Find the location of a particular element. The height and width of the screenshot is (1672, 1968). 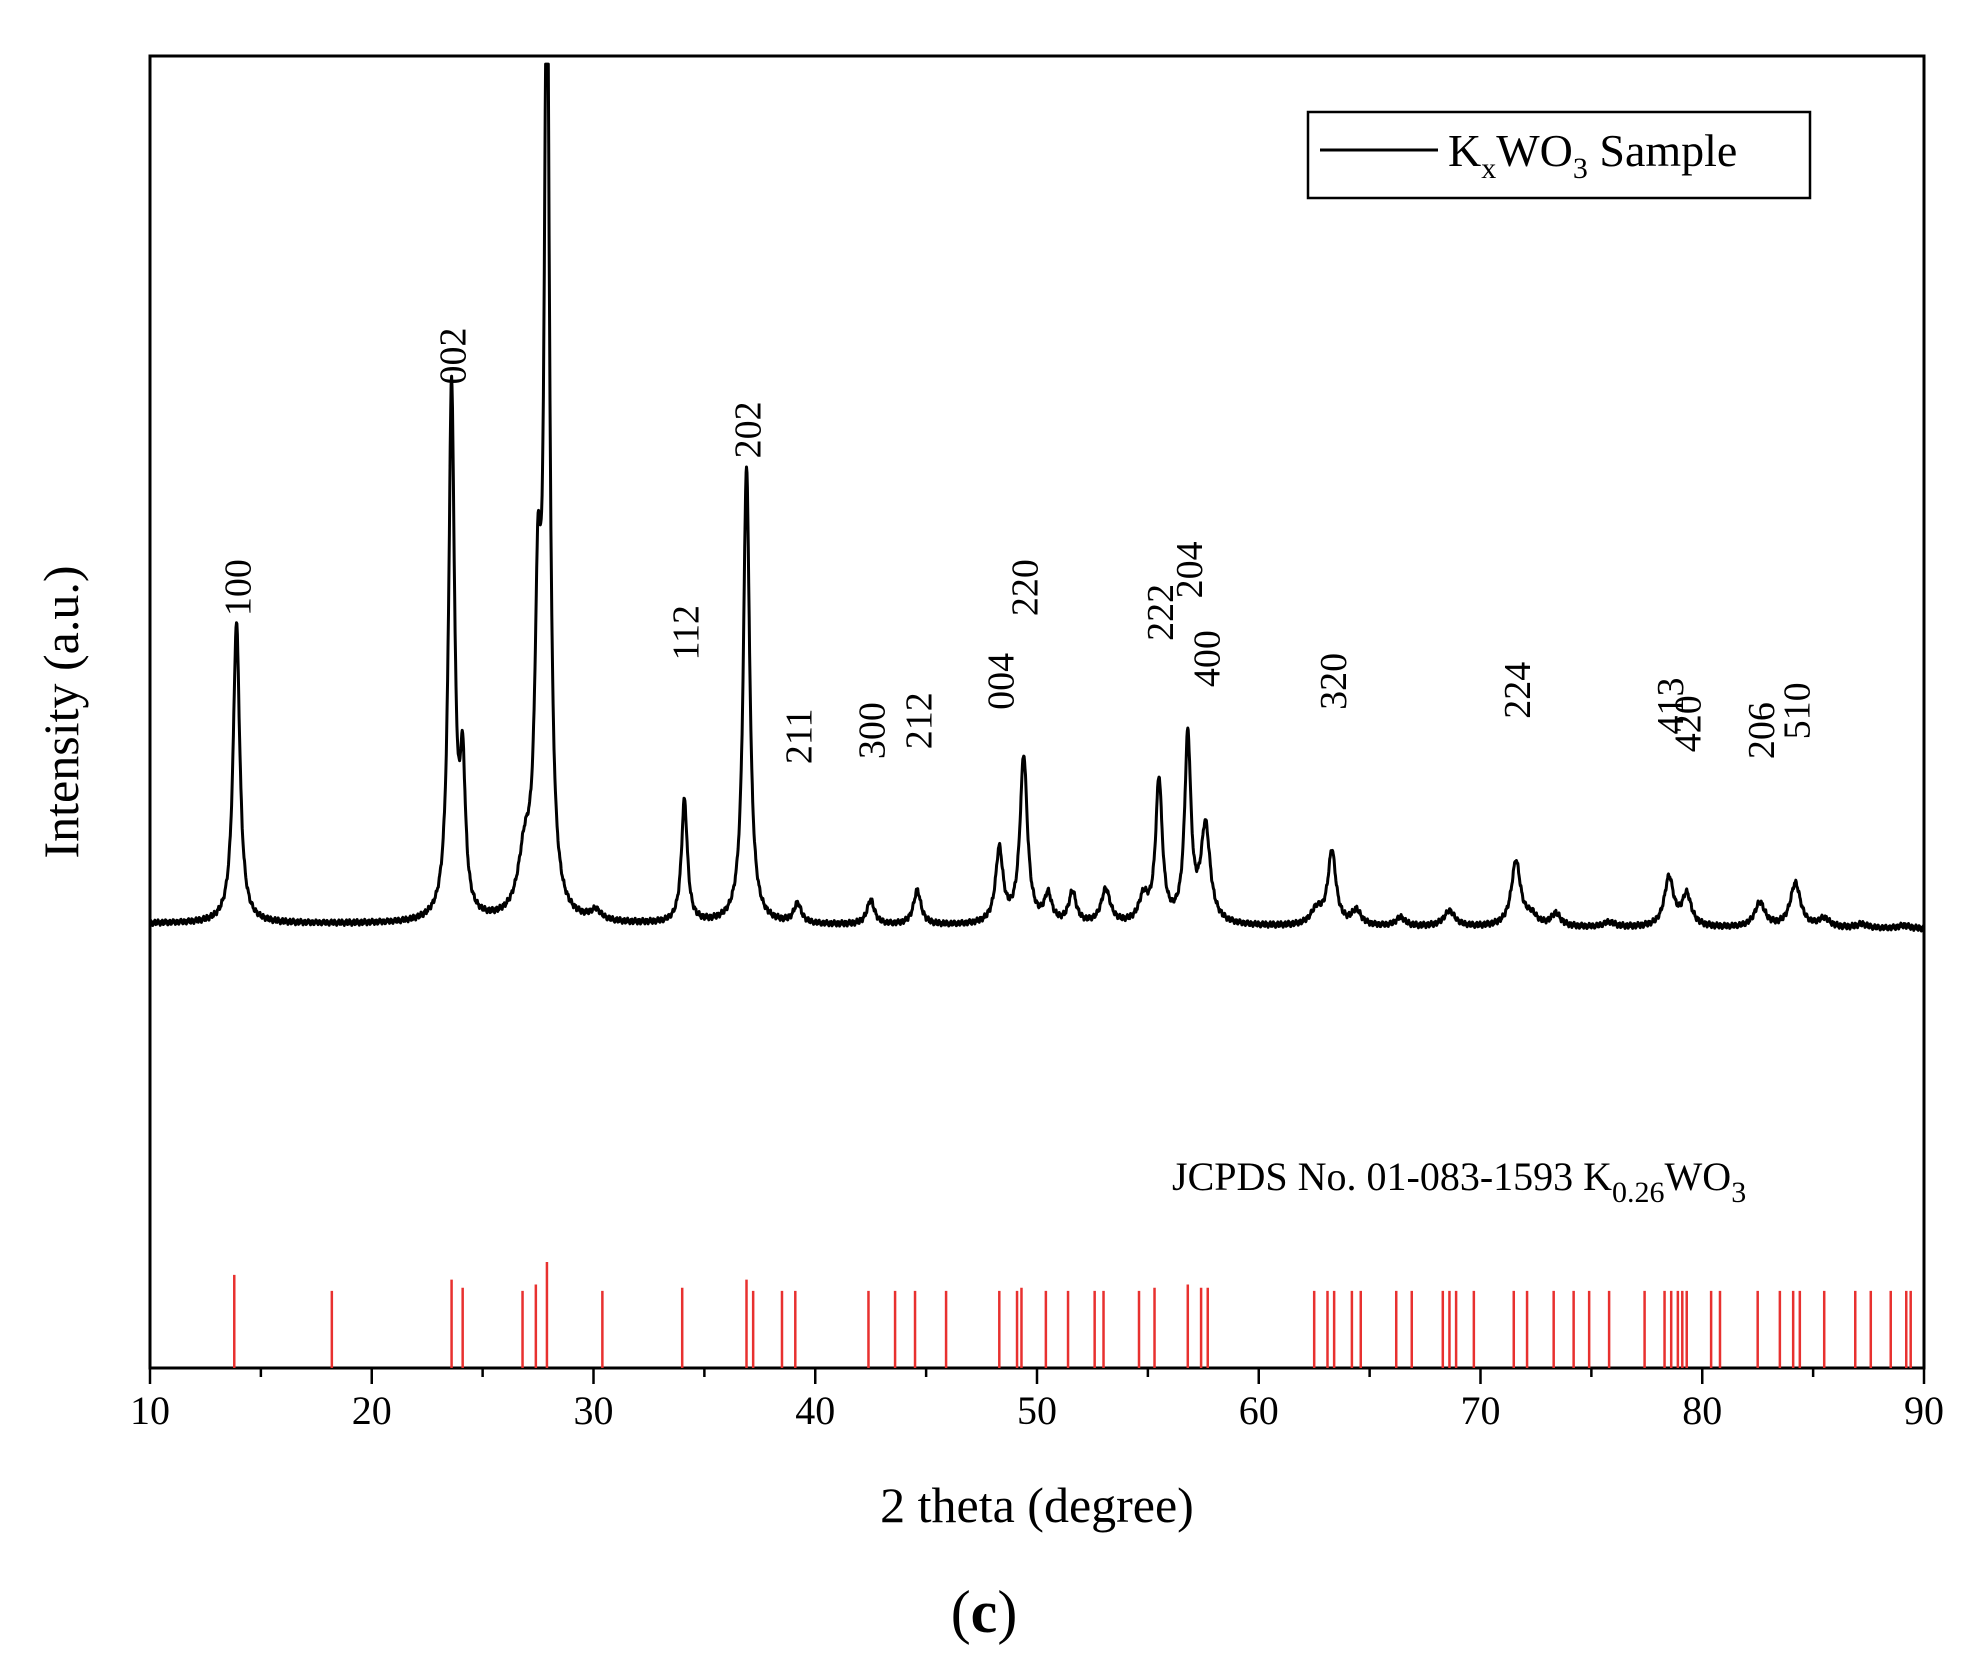

peak-label-300: 300 is located at coordinates (873, 730).